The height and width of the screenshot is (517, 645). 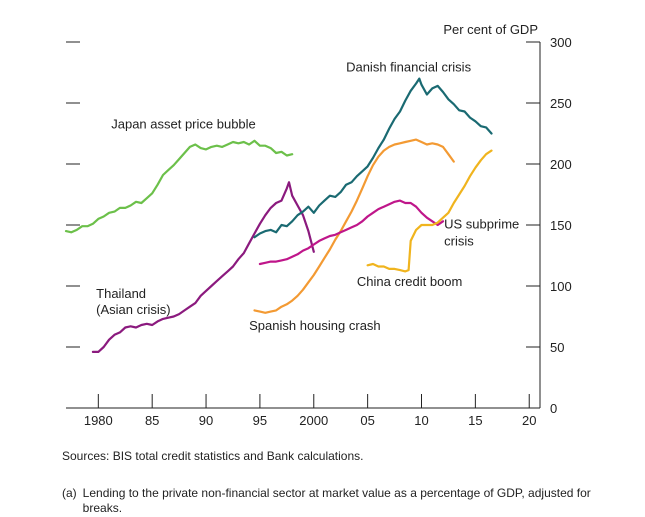 I want to click on x-tick-label: 15, so click(x=475, y=420).